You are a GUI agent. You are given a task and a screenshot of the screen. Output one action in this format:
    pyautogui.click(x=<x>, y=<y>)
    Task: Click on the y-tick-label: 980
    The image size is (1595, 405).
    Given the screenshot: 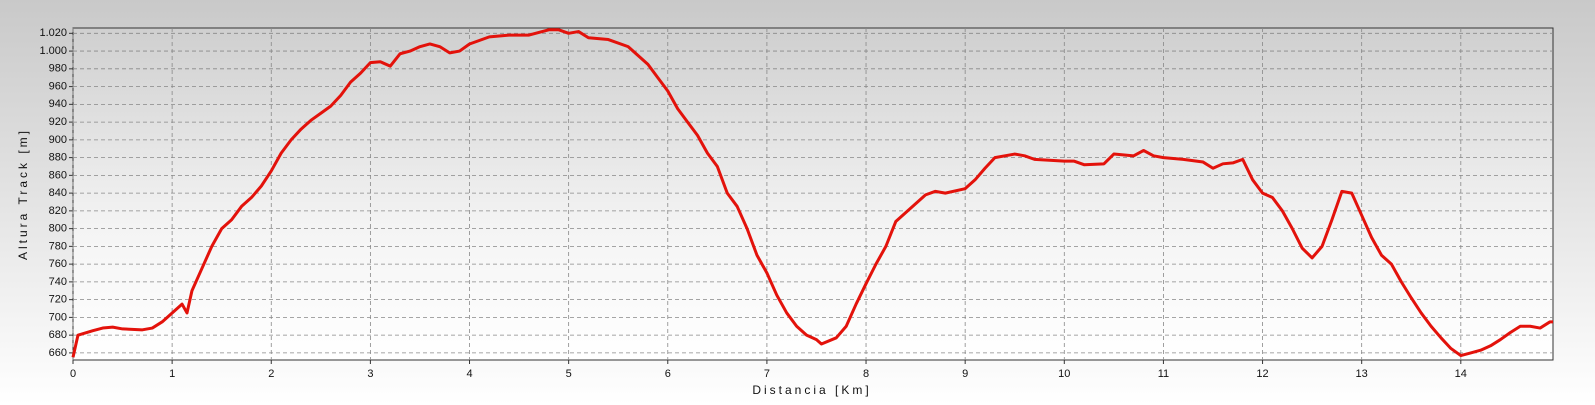 What is the action you would take?
    pyautogui.click(x=58, y=69)
    